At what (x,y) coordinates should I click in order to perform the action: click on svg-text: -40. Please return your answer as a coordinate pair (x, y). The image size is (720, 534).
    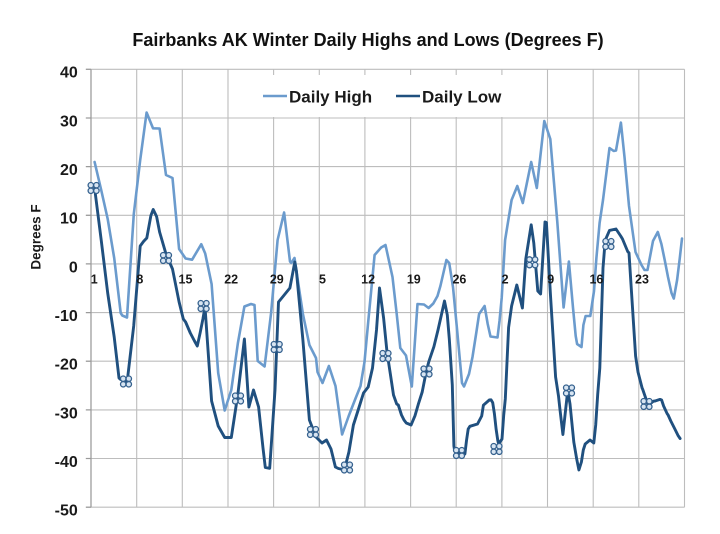
    Looking at the image, I should click on (66, 462).